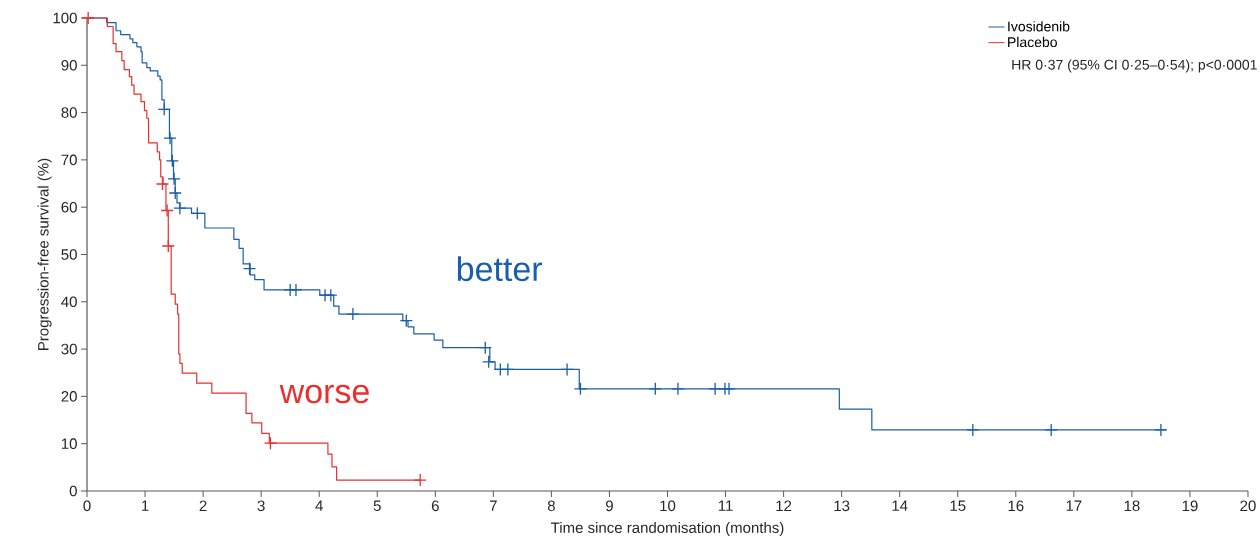  What do you see at coordinates (1132, 506) in the screenshot?
I see `x-tick-label: 18` at bounding box center [1132, 506].